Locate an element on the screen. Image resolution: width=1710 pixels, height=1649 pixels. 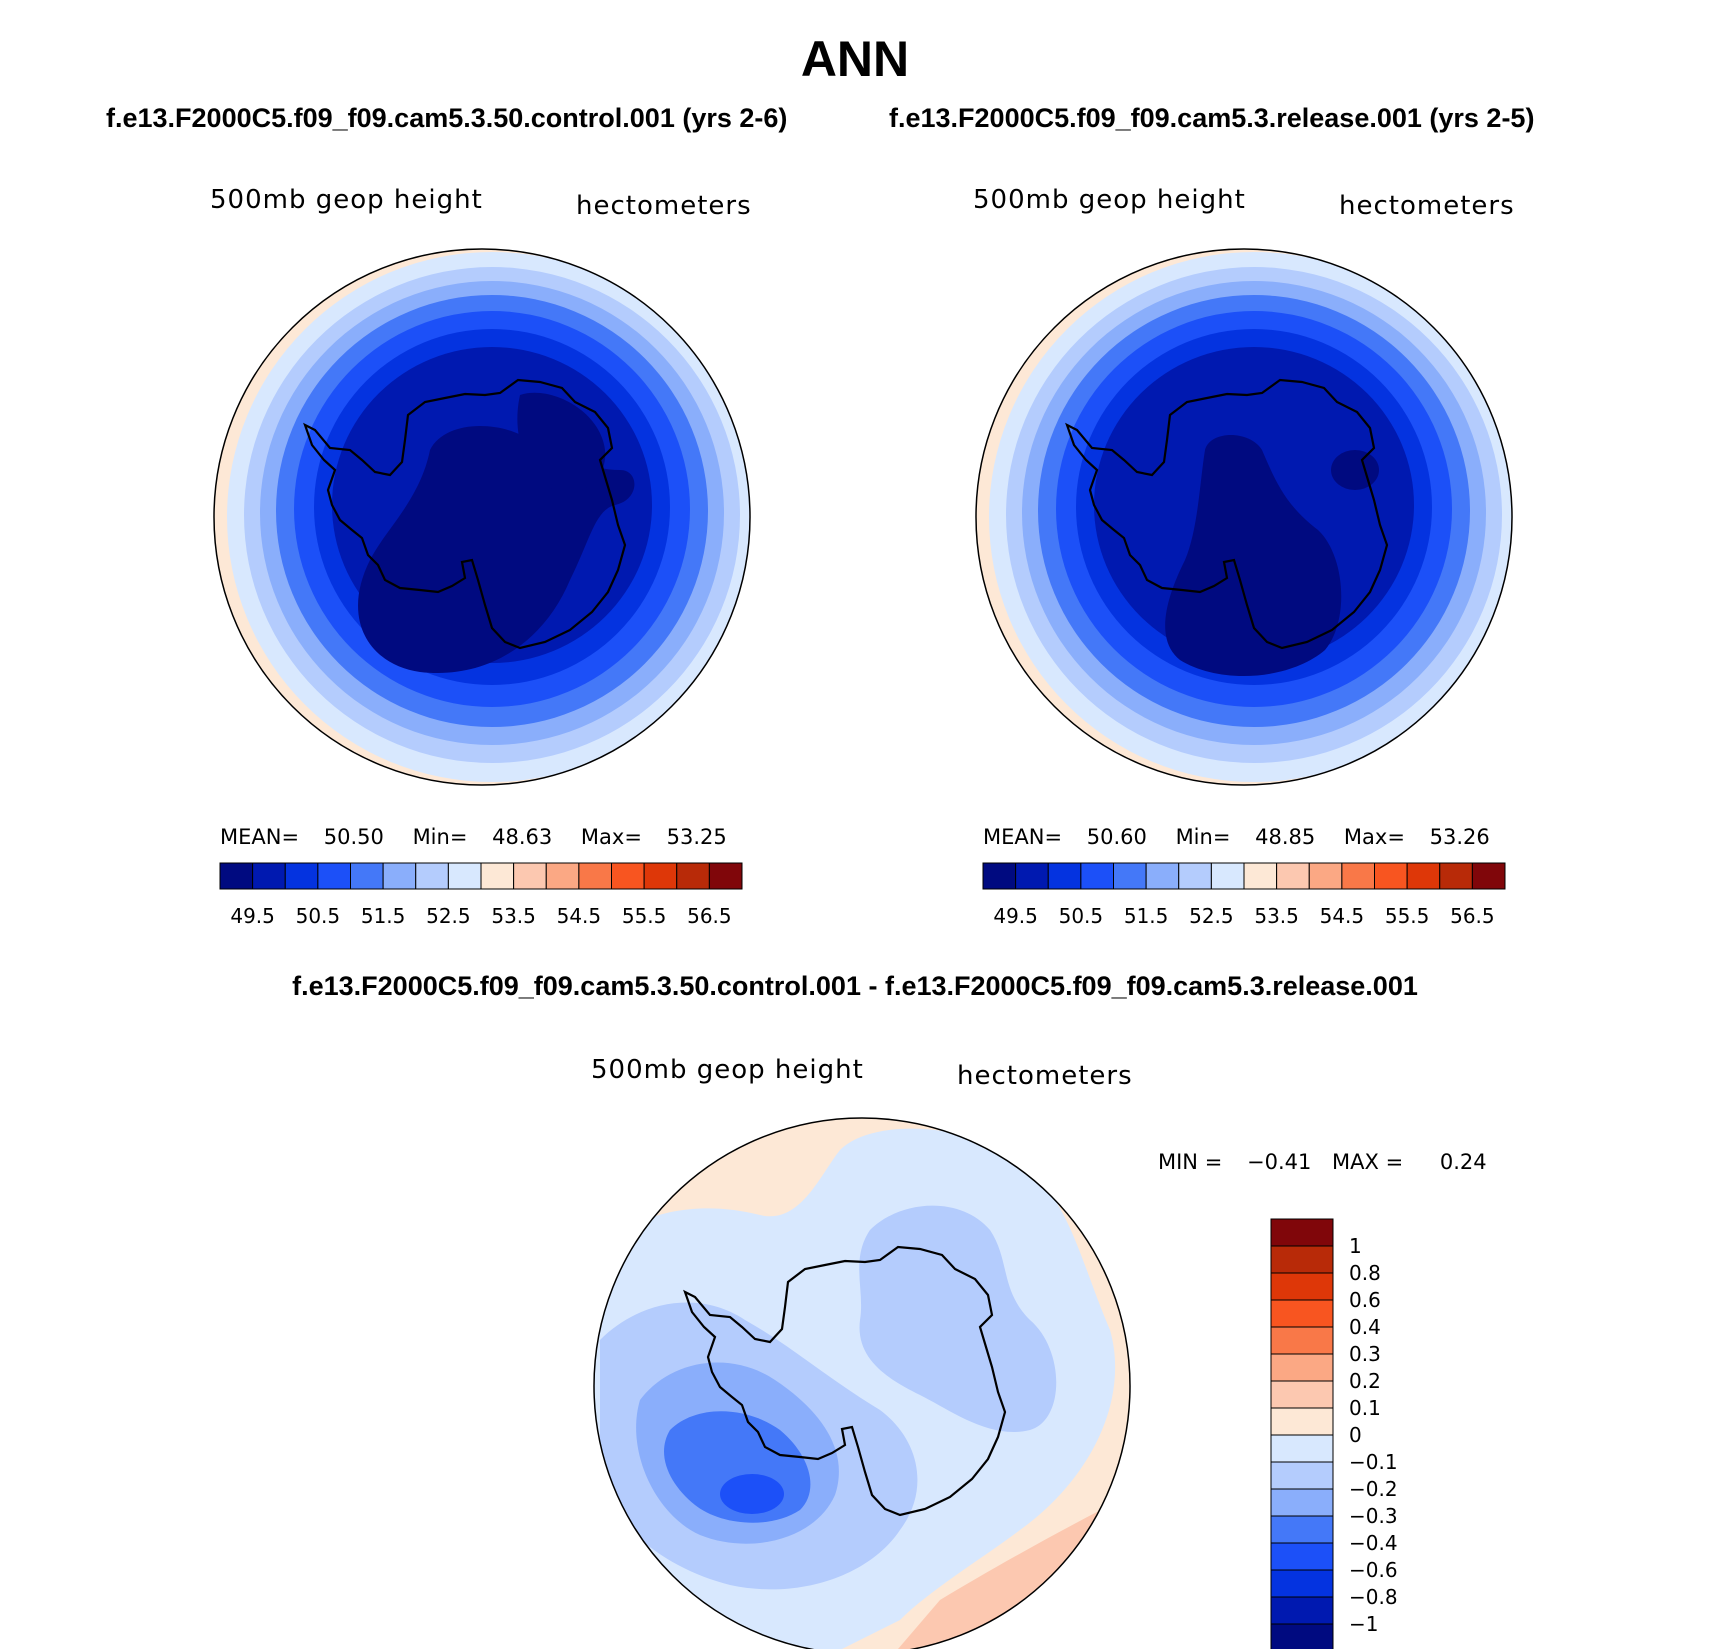
left-colorbar-tick-label: 52.5 is located at coordinates (448, 916).